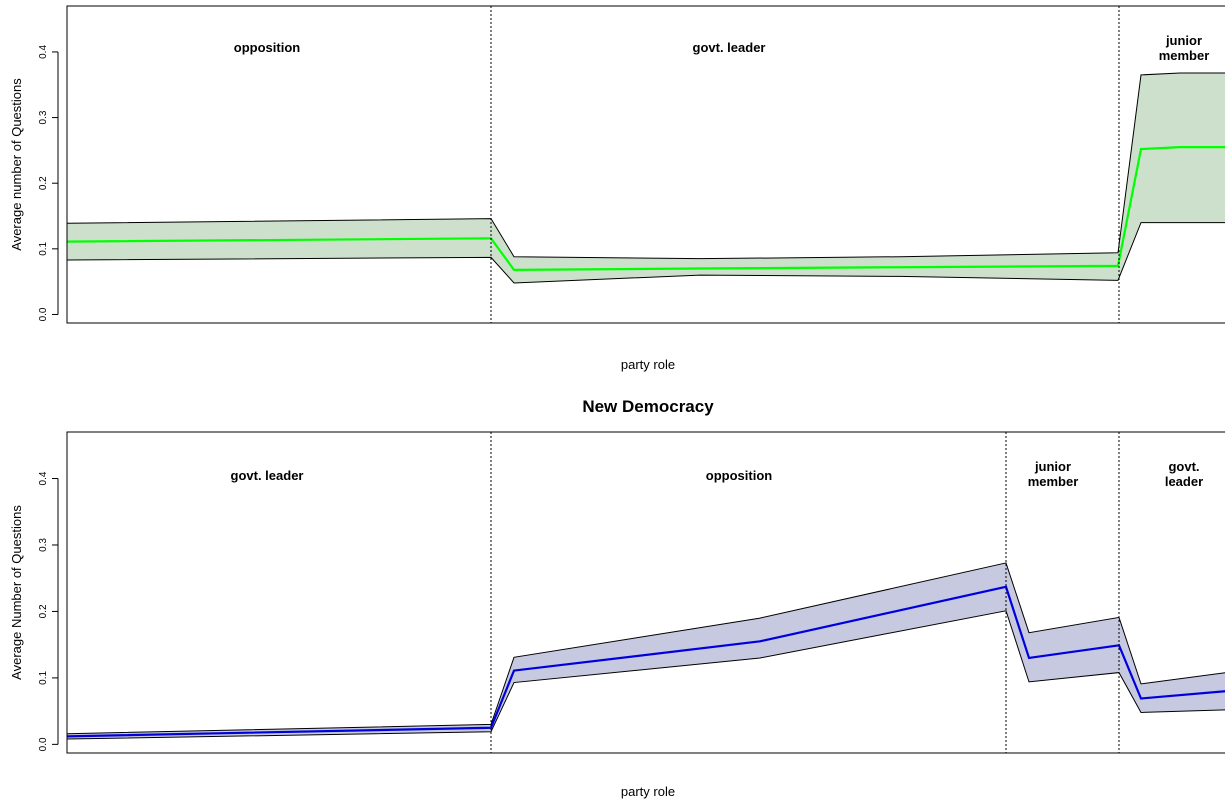  What do you see at coordinates (645, 208) in the screenshot?
I see `mean-line` at bounding box center [645, 208].